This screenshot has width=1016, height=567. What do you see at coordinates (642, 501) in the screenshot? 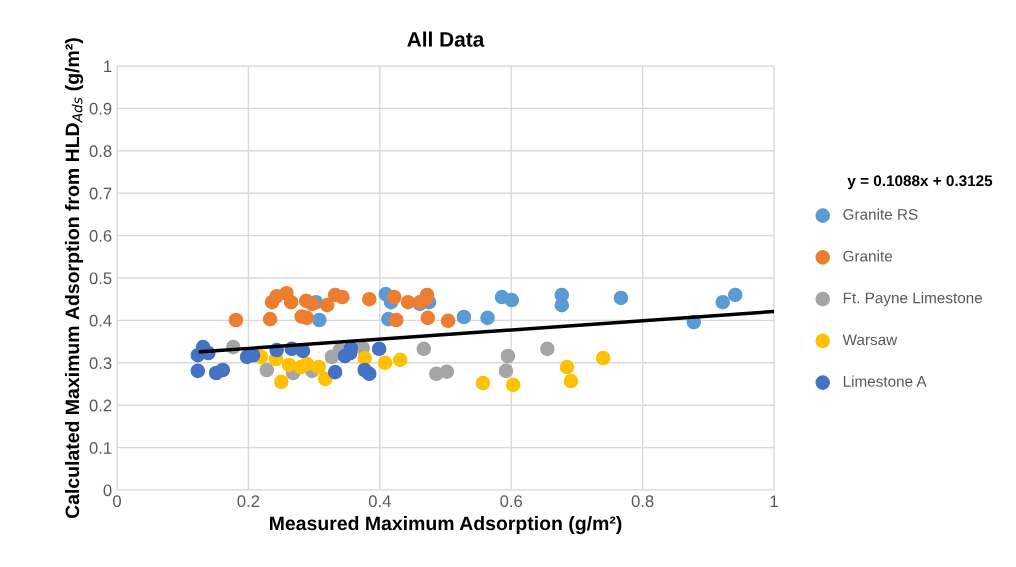
I see `x-tick-label: 0.8` at bounding box center [642, 501].